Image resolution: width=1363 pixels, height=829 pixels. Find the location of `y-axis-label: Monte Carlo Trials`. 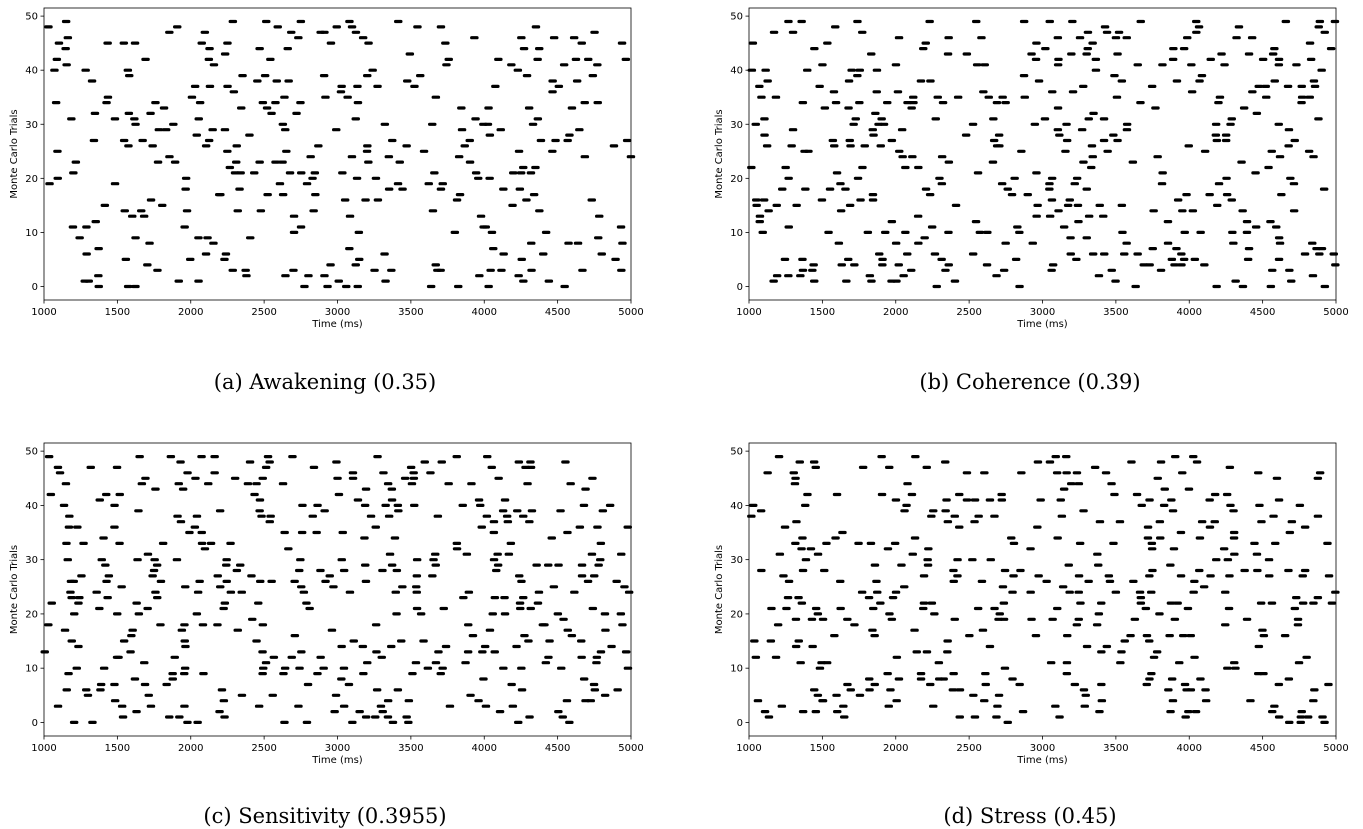

y-axis-label: Monte Carlo Trials is located at coordinates (719, 153).